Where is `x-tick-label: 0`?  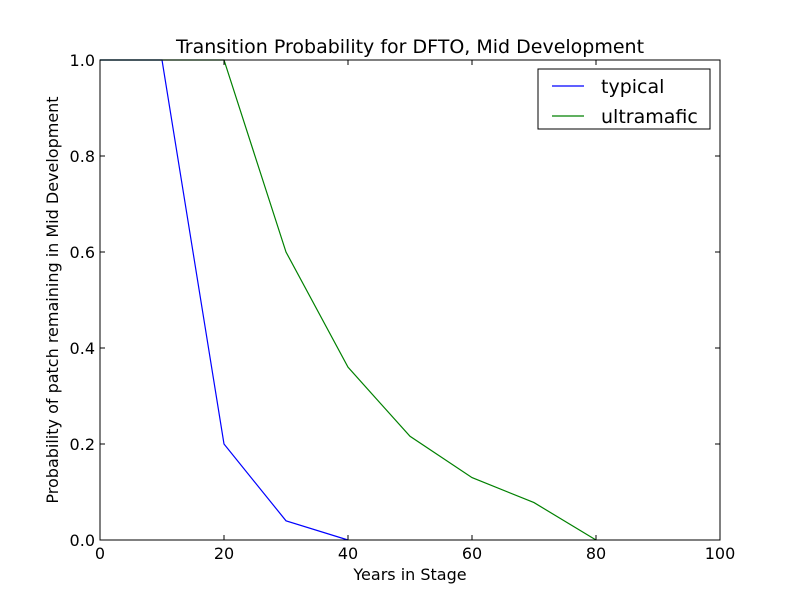
x-tick-label: 0 is located at coordinates (100, 553).